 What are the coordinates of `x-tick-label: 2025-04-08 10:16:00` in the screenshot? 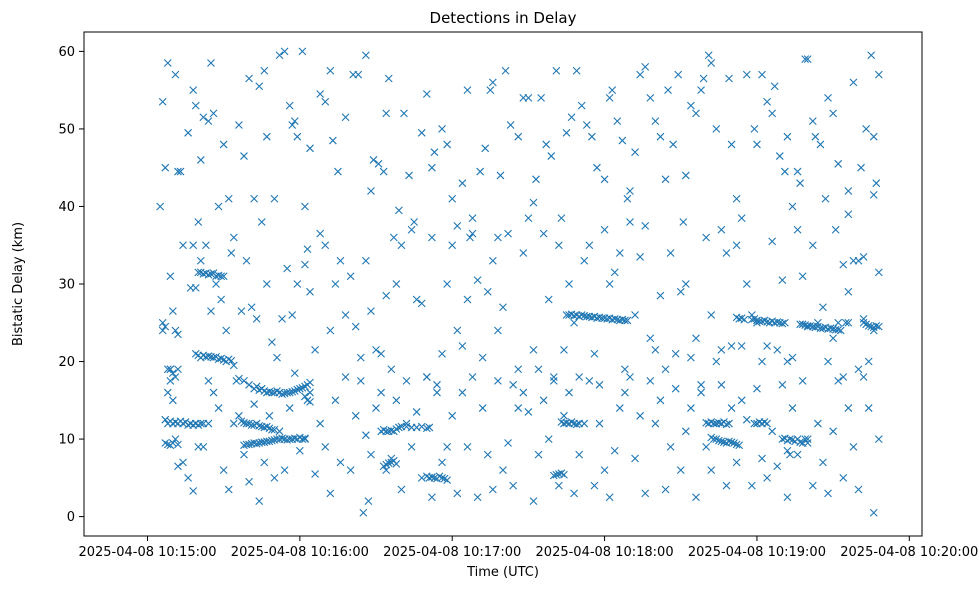 It's located at (300, 552).